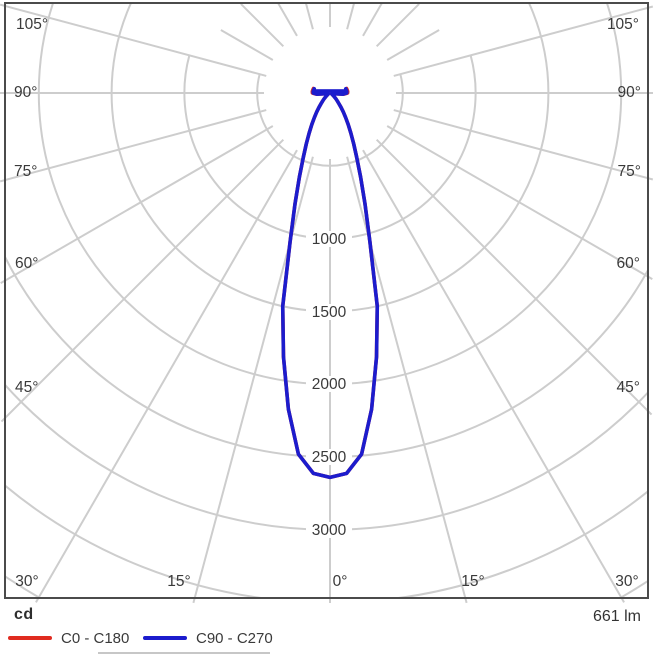  I want to click on ring-labels: 1000 1500 2000 2500 3000, so click(329, 385).